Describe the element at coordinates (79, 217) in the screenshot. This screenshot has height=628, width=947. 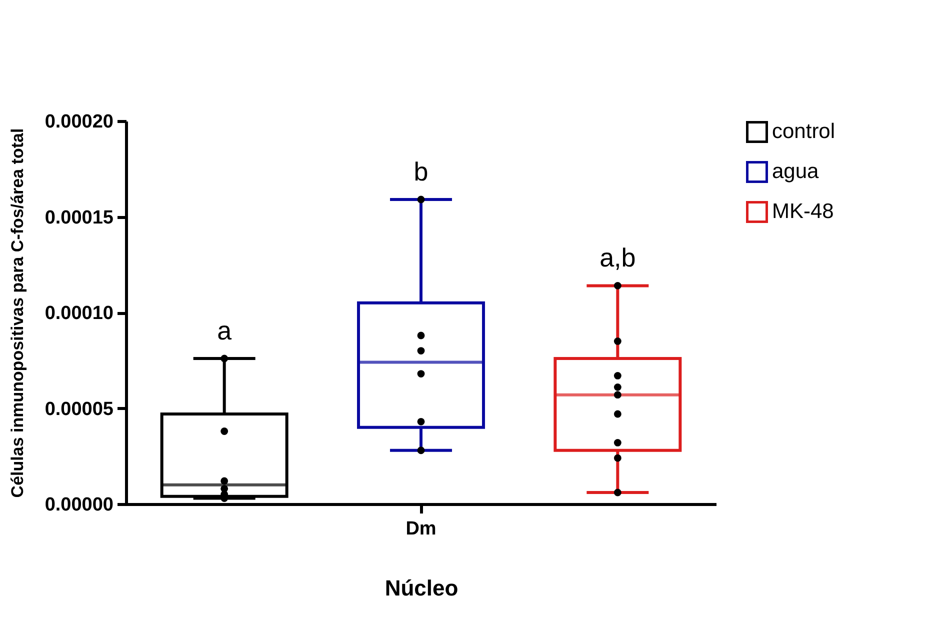
I see `y-tick-label: 0.00015` at that location.